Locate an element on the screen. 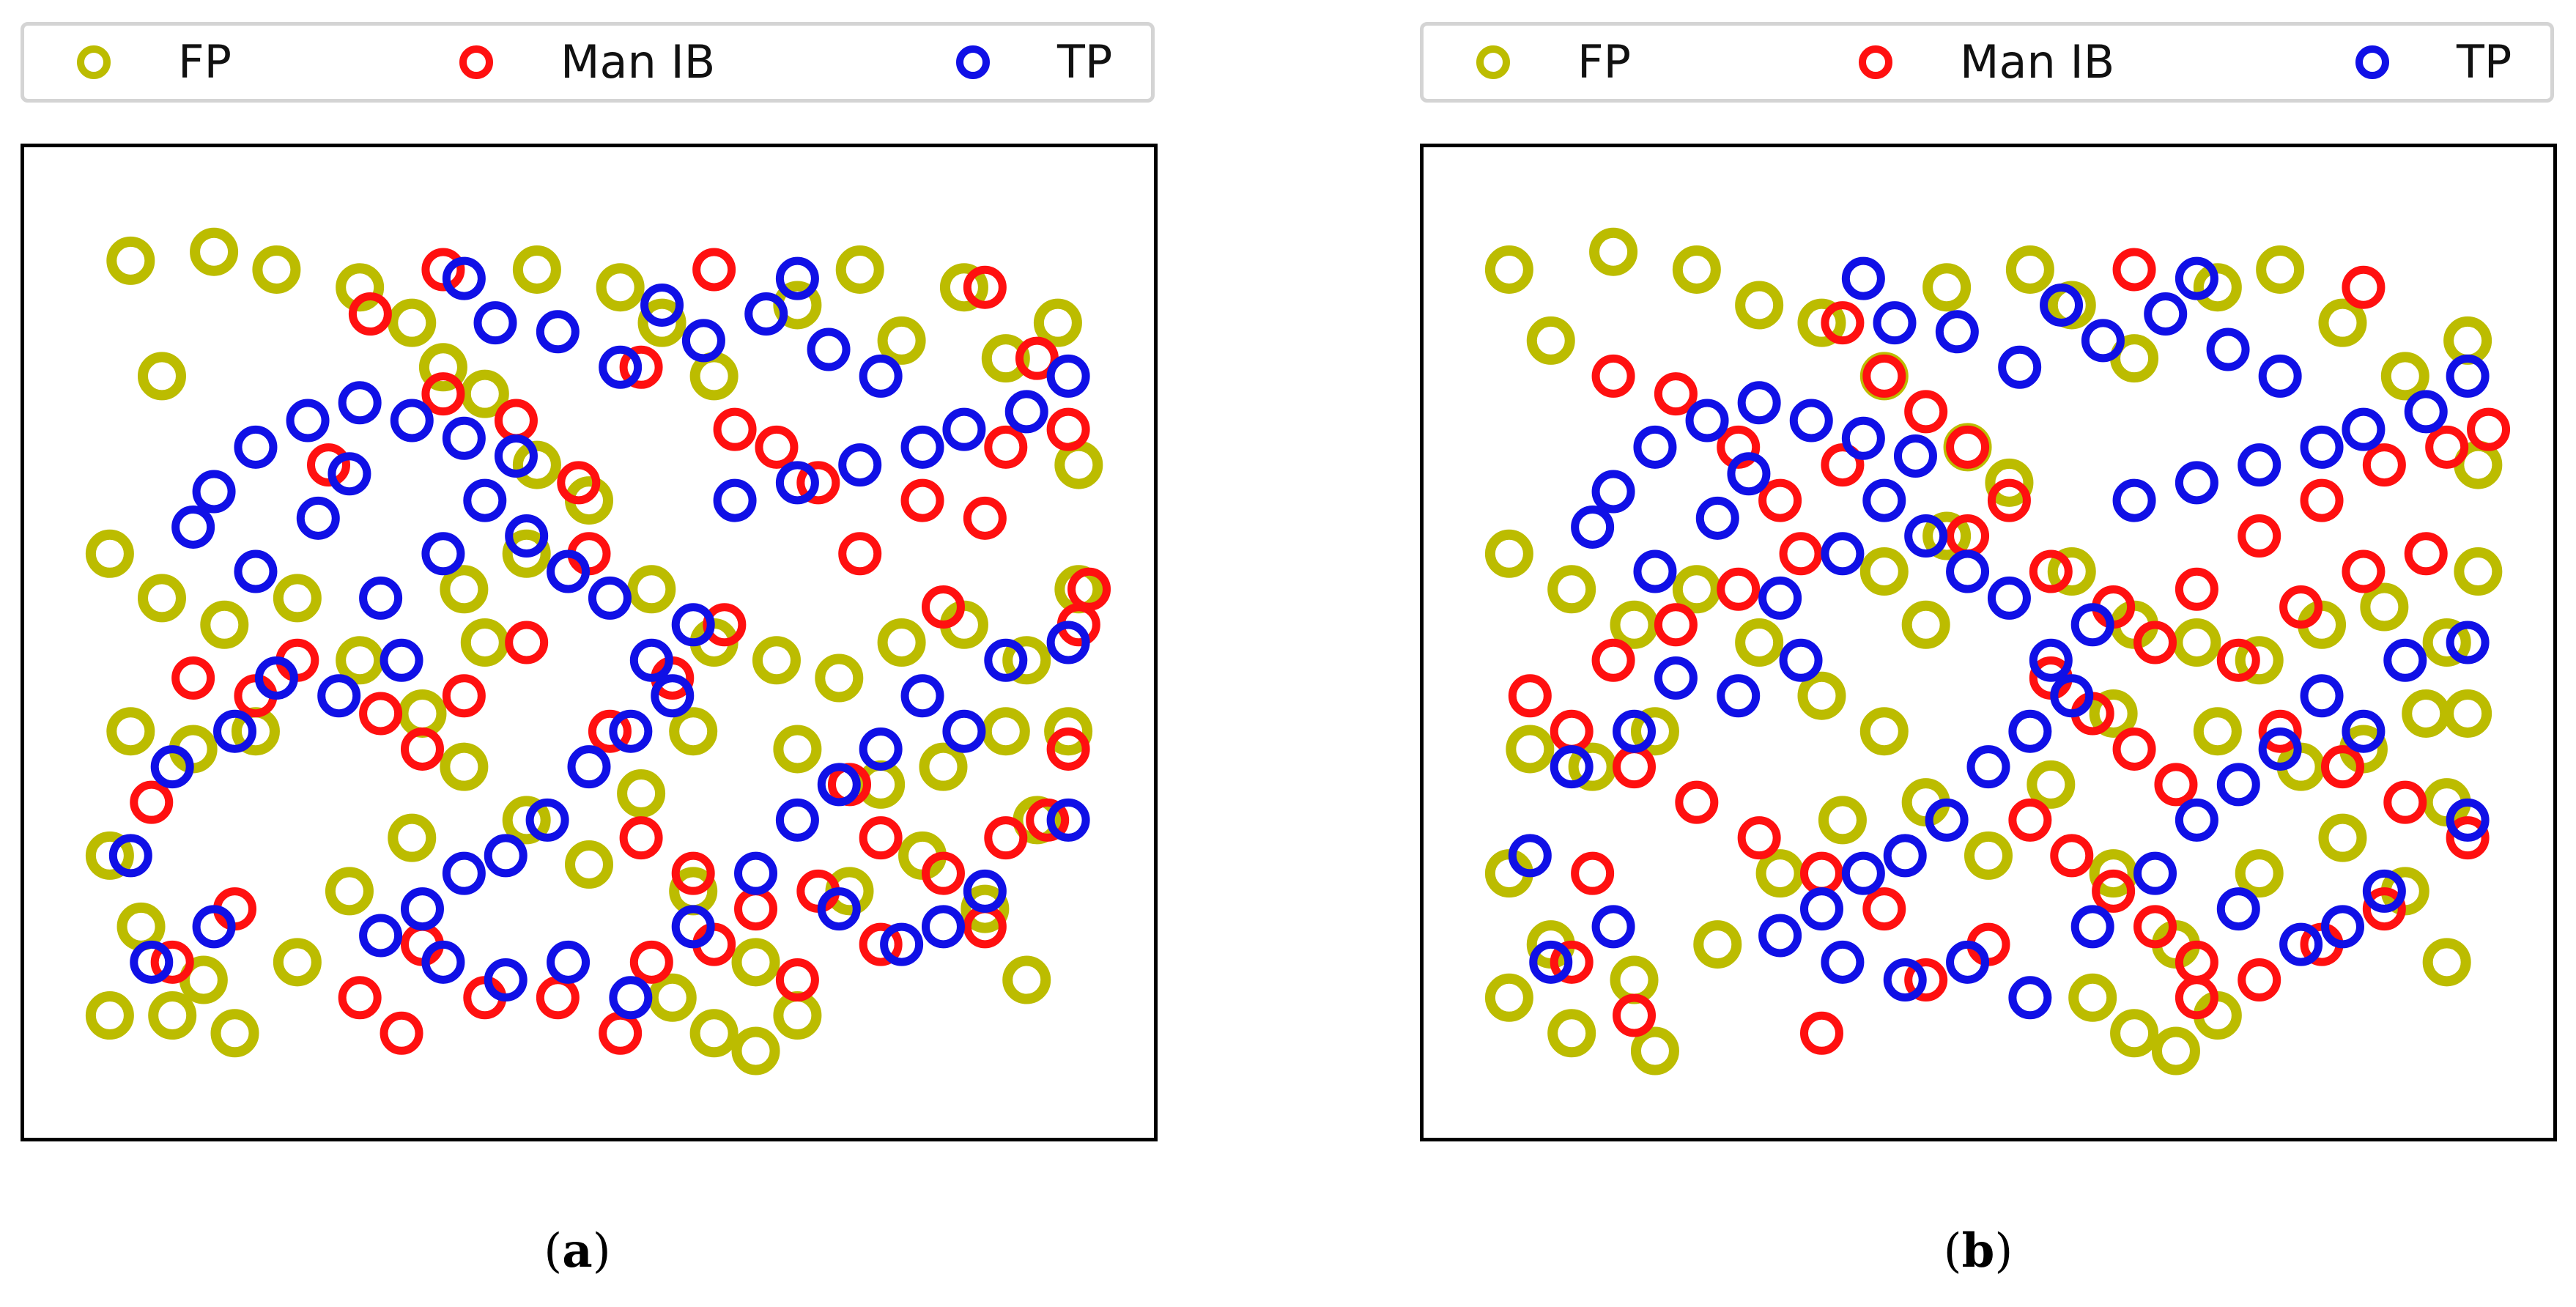 The image size is (2576, 1307). legend: FP Man IB TP is located at coordinates (1987, 62).